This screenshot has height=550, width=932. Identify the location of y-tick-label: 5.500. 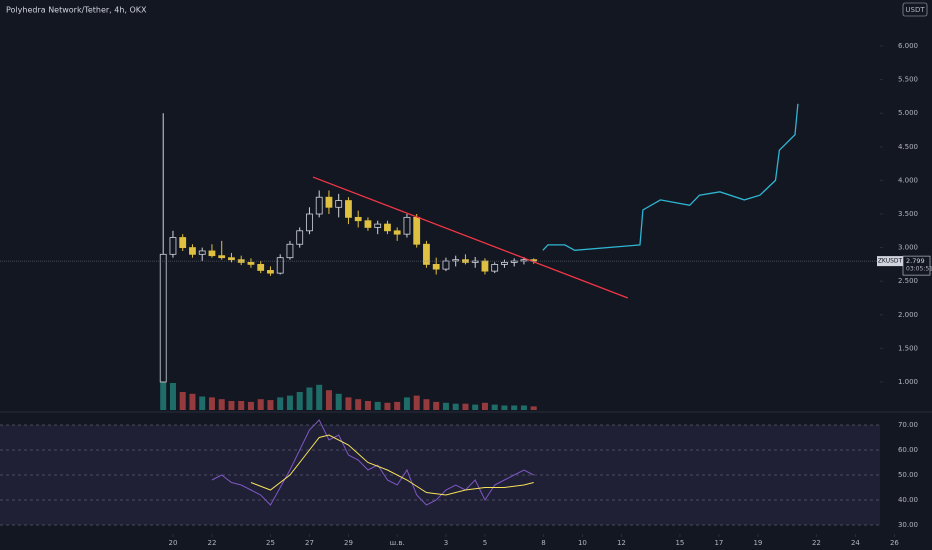
(908, 80).